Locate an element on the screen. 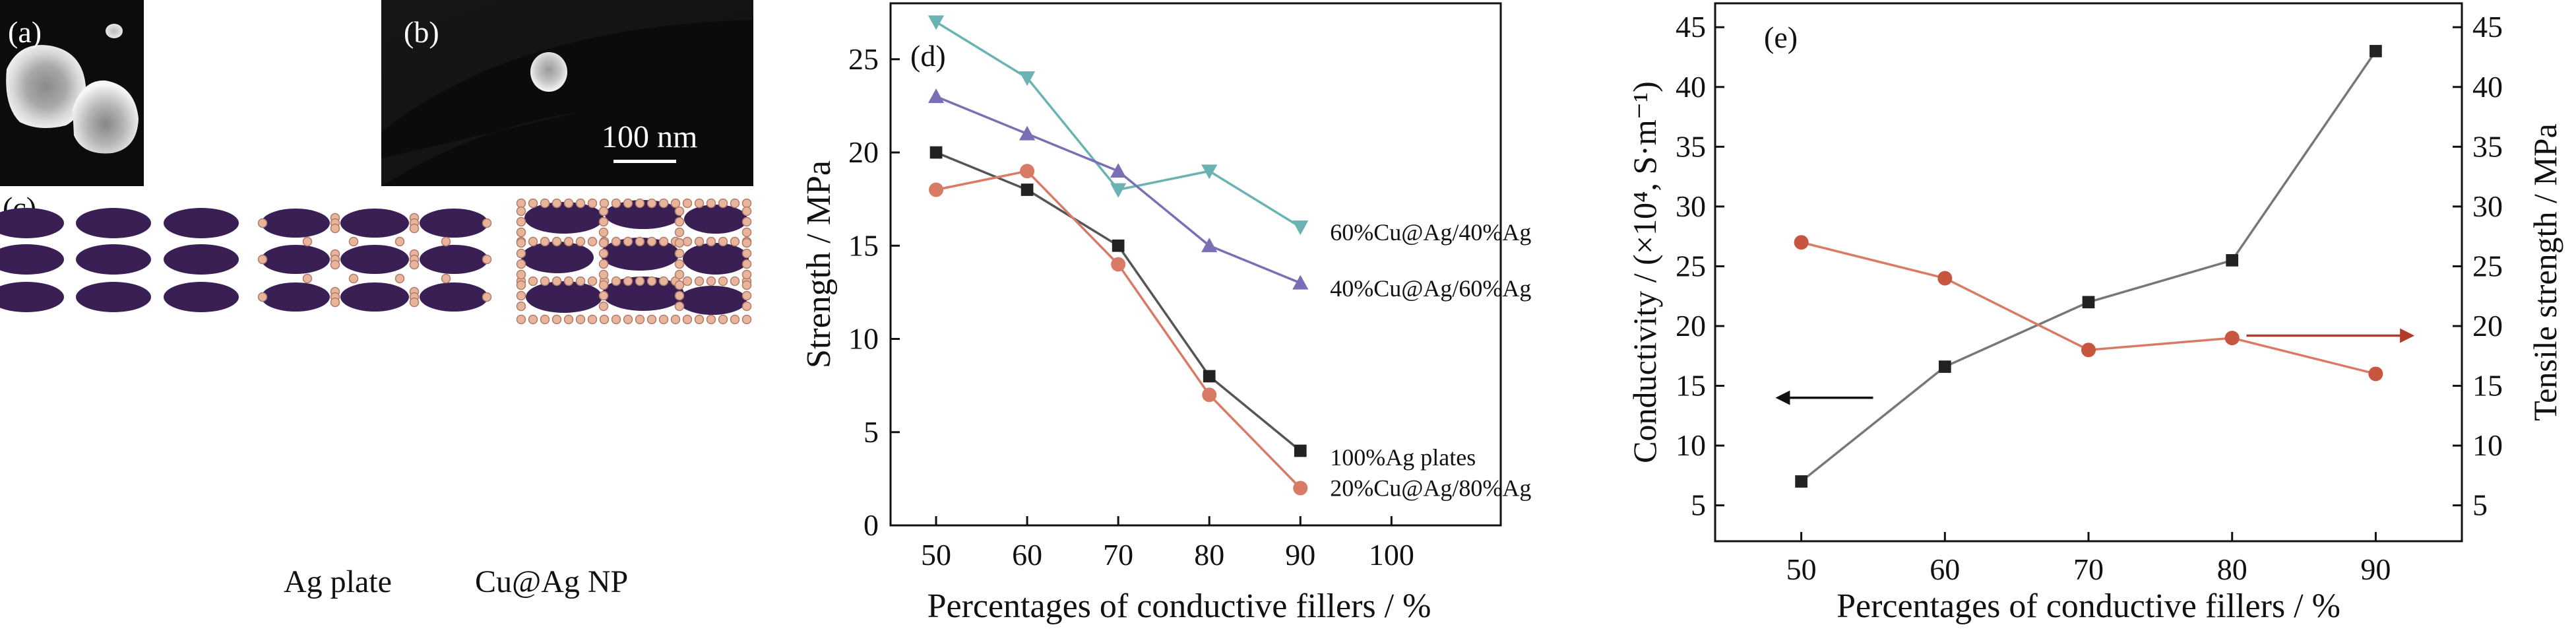  chart-d-series-label-0: 60%Cu@Ag/40%Ag is located at coordinates (1430, 232).